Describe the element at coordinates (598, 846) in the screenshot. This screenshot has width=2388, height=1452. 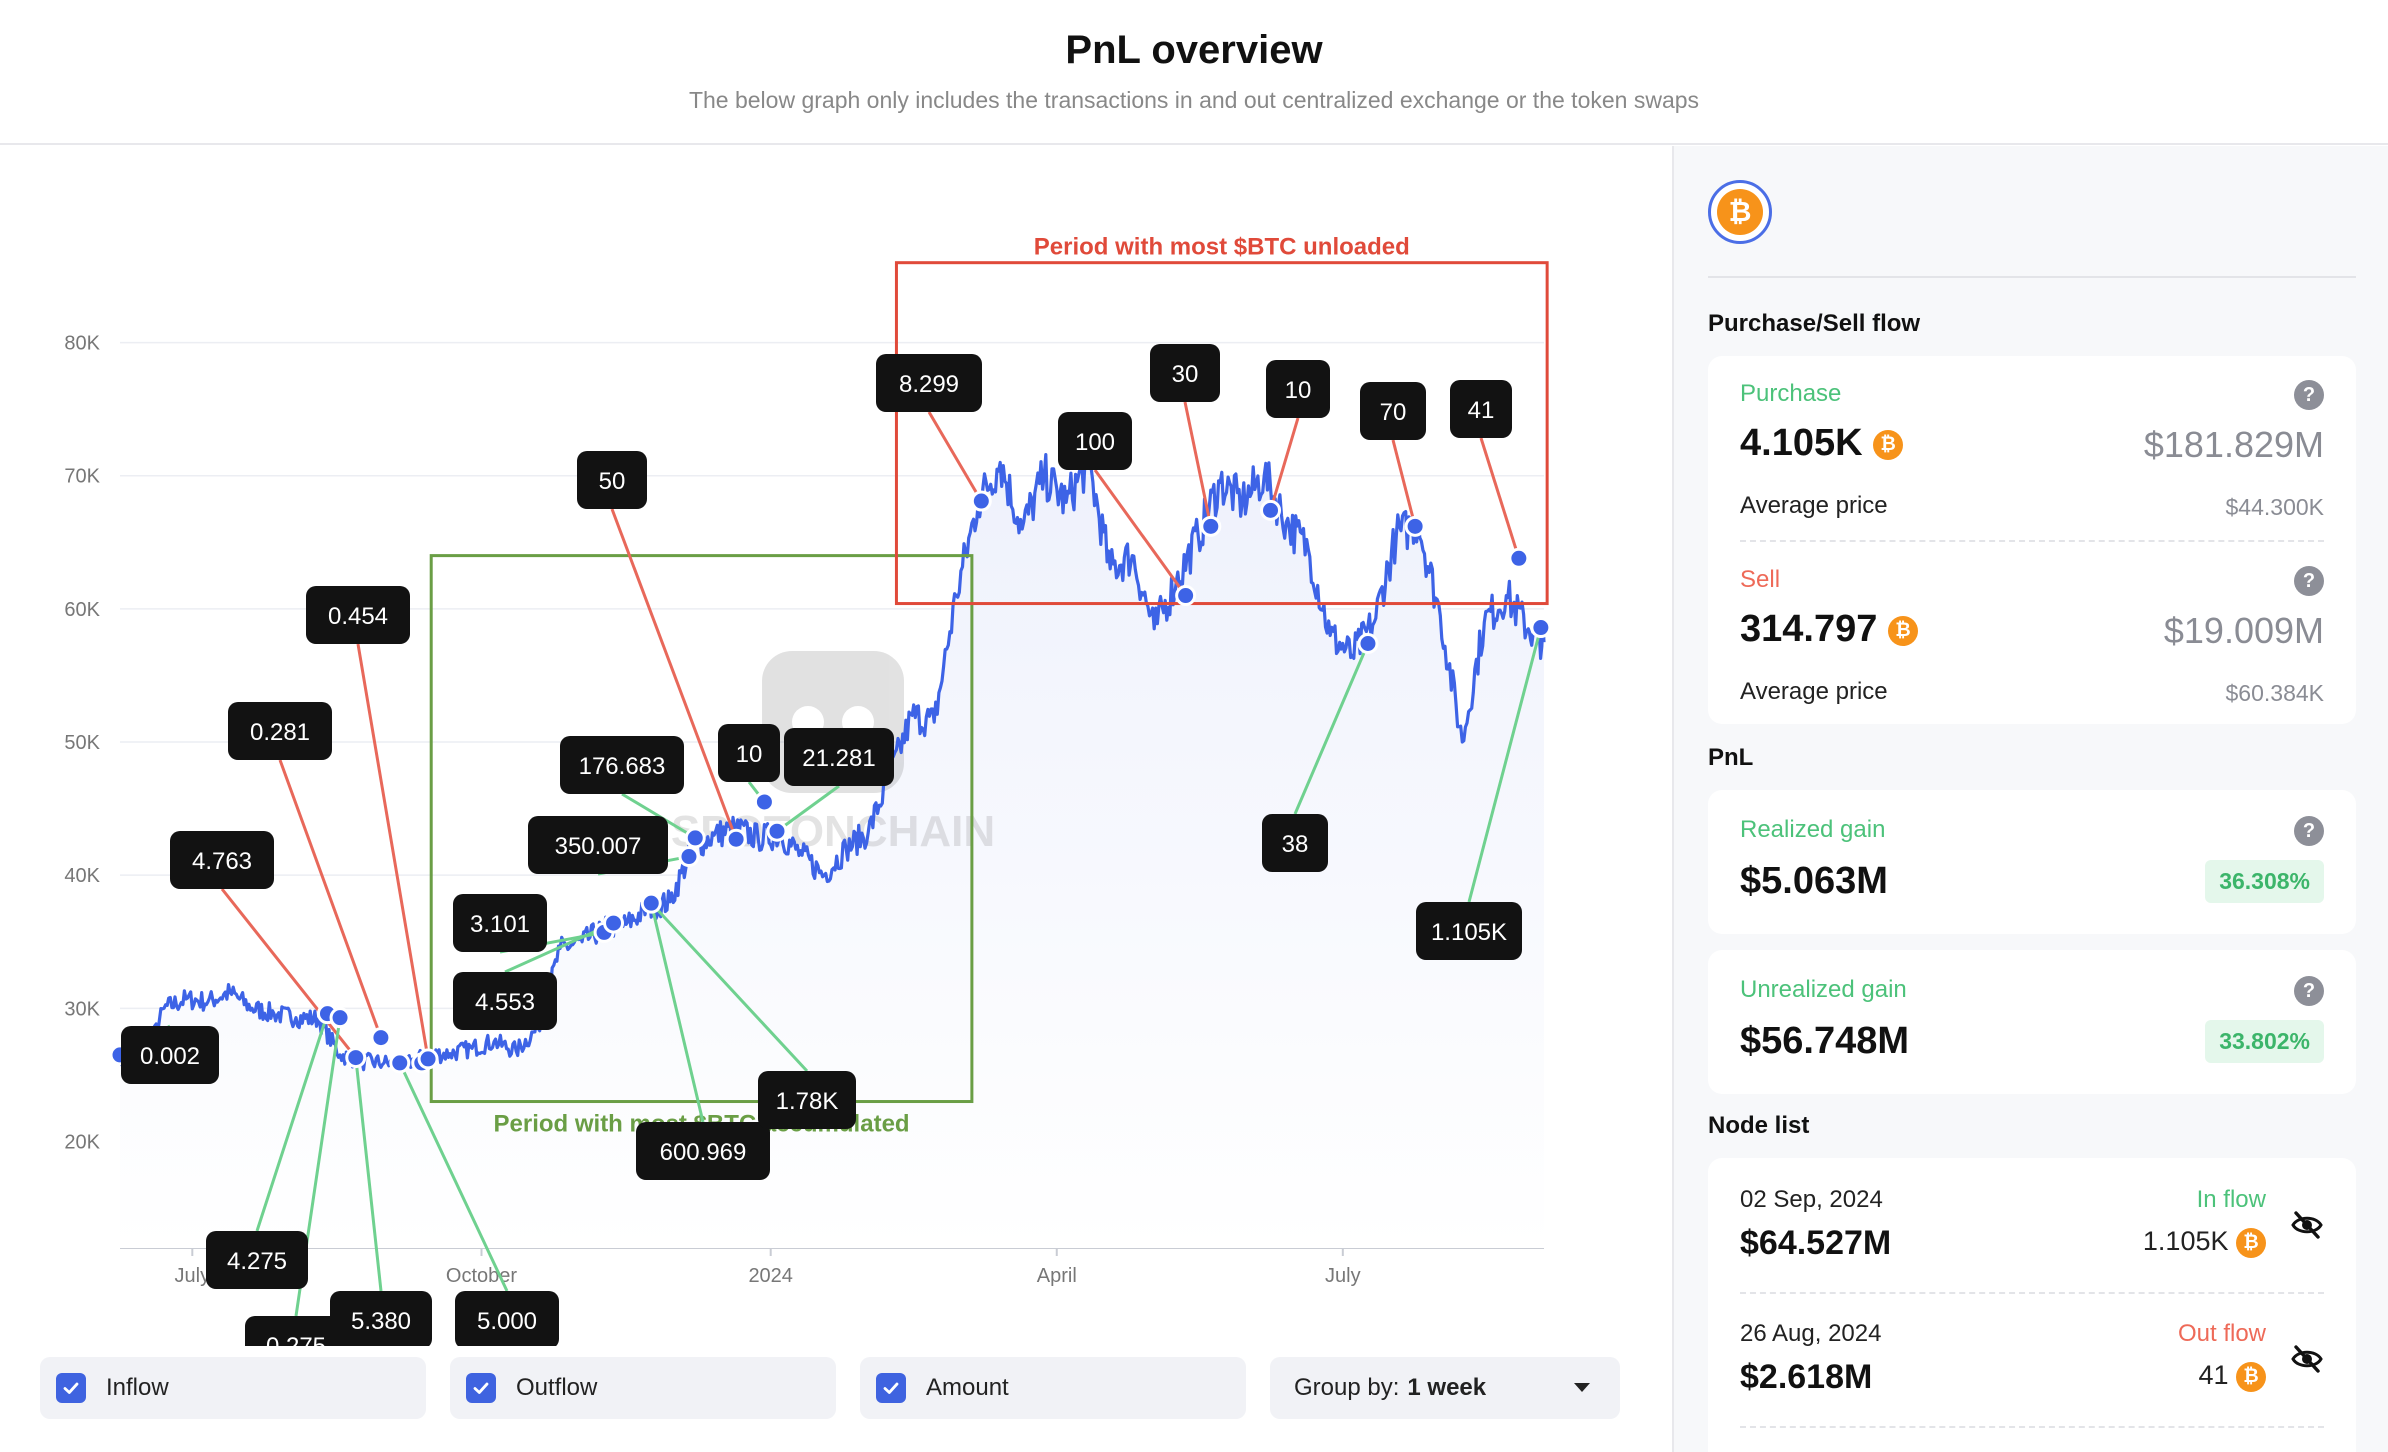
I see `amount-label: 350.007` at that location.